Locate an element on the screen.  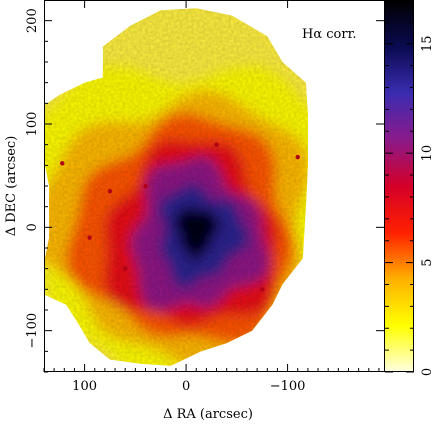
y-tick-label: 0 is located at coordinates (32, 227).